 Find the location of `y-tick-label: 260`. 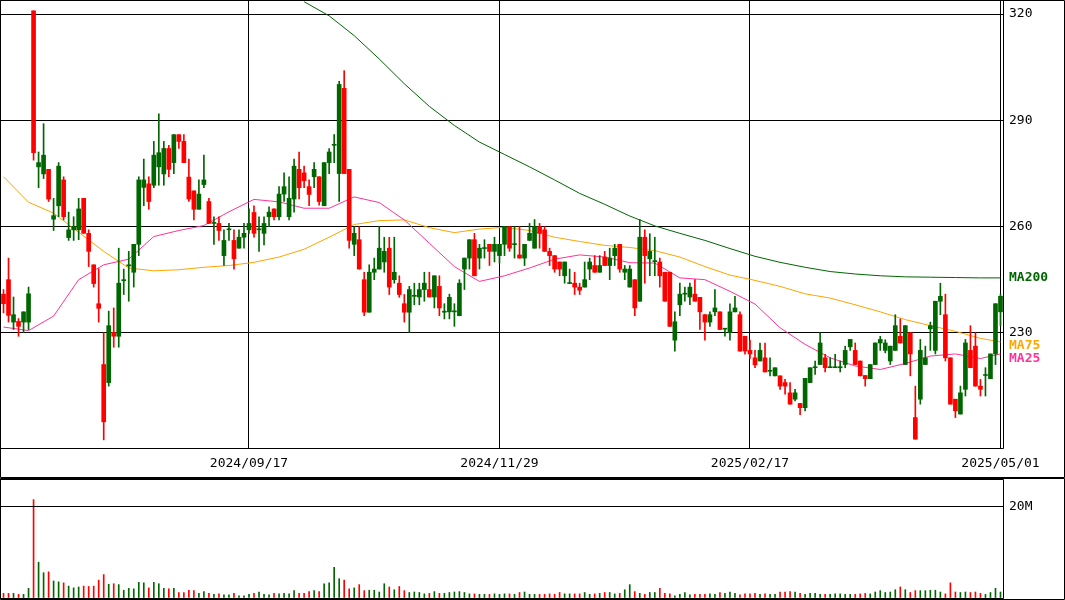

y-tick-label: 260 is located at coordinates (1021, 225).